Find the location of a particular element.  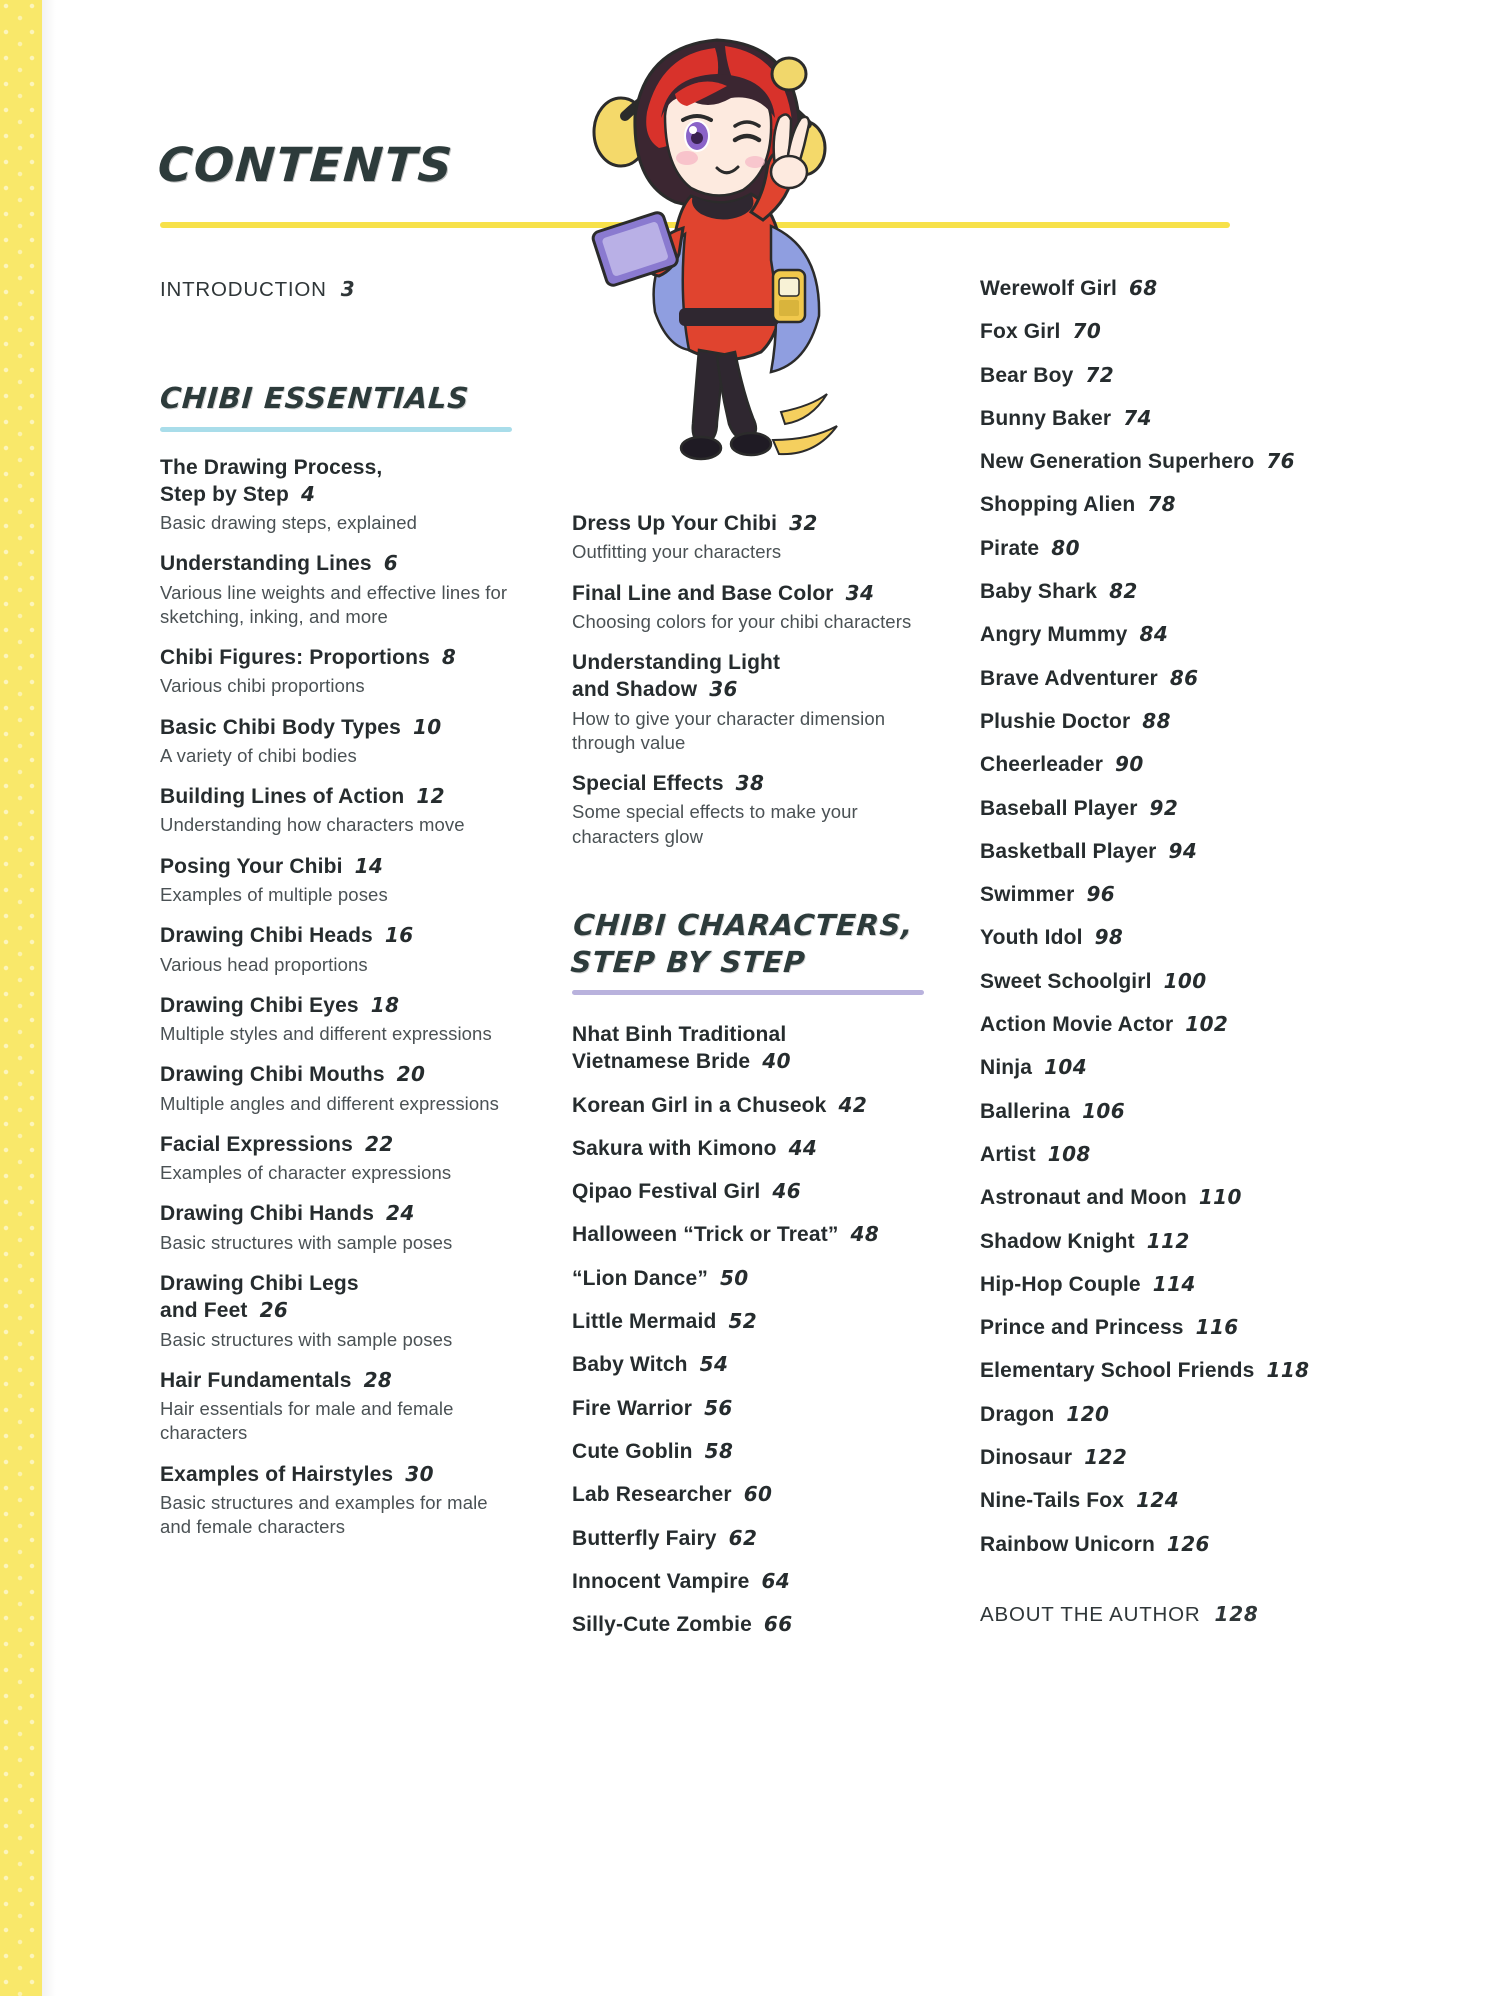

toc-entry: Basketball Player 94 is located at coordinates (1190, 851).